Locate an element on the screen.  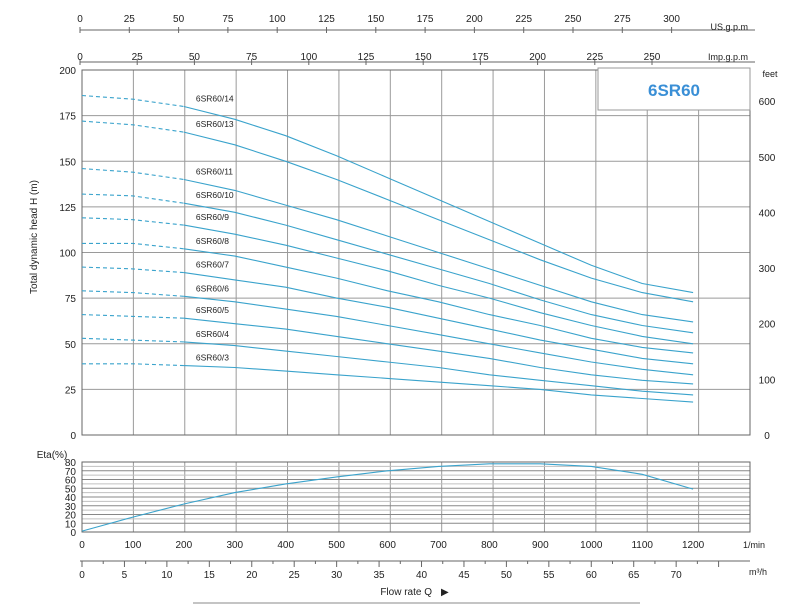
m3h-tick-label: 5 is located at coordinates (125, 575).